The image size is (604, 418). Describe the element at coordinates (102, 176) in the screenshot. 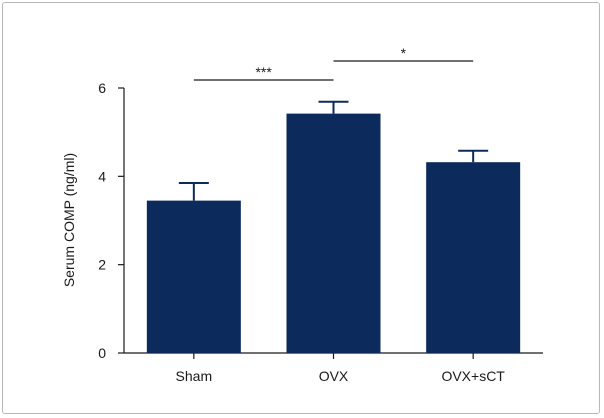

I see `y-tick-label: 4` at that location.